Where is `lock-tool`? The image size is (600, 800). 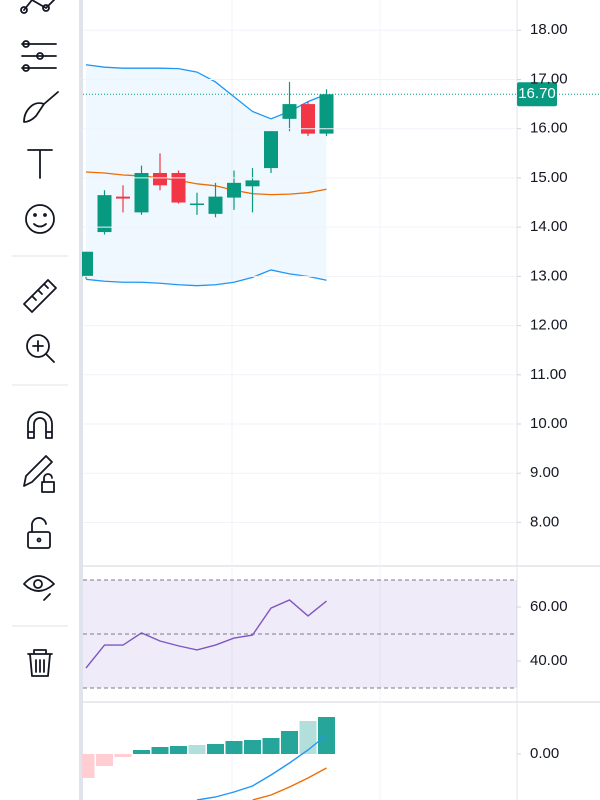
lock-tool is located at coordinates (39, 533).